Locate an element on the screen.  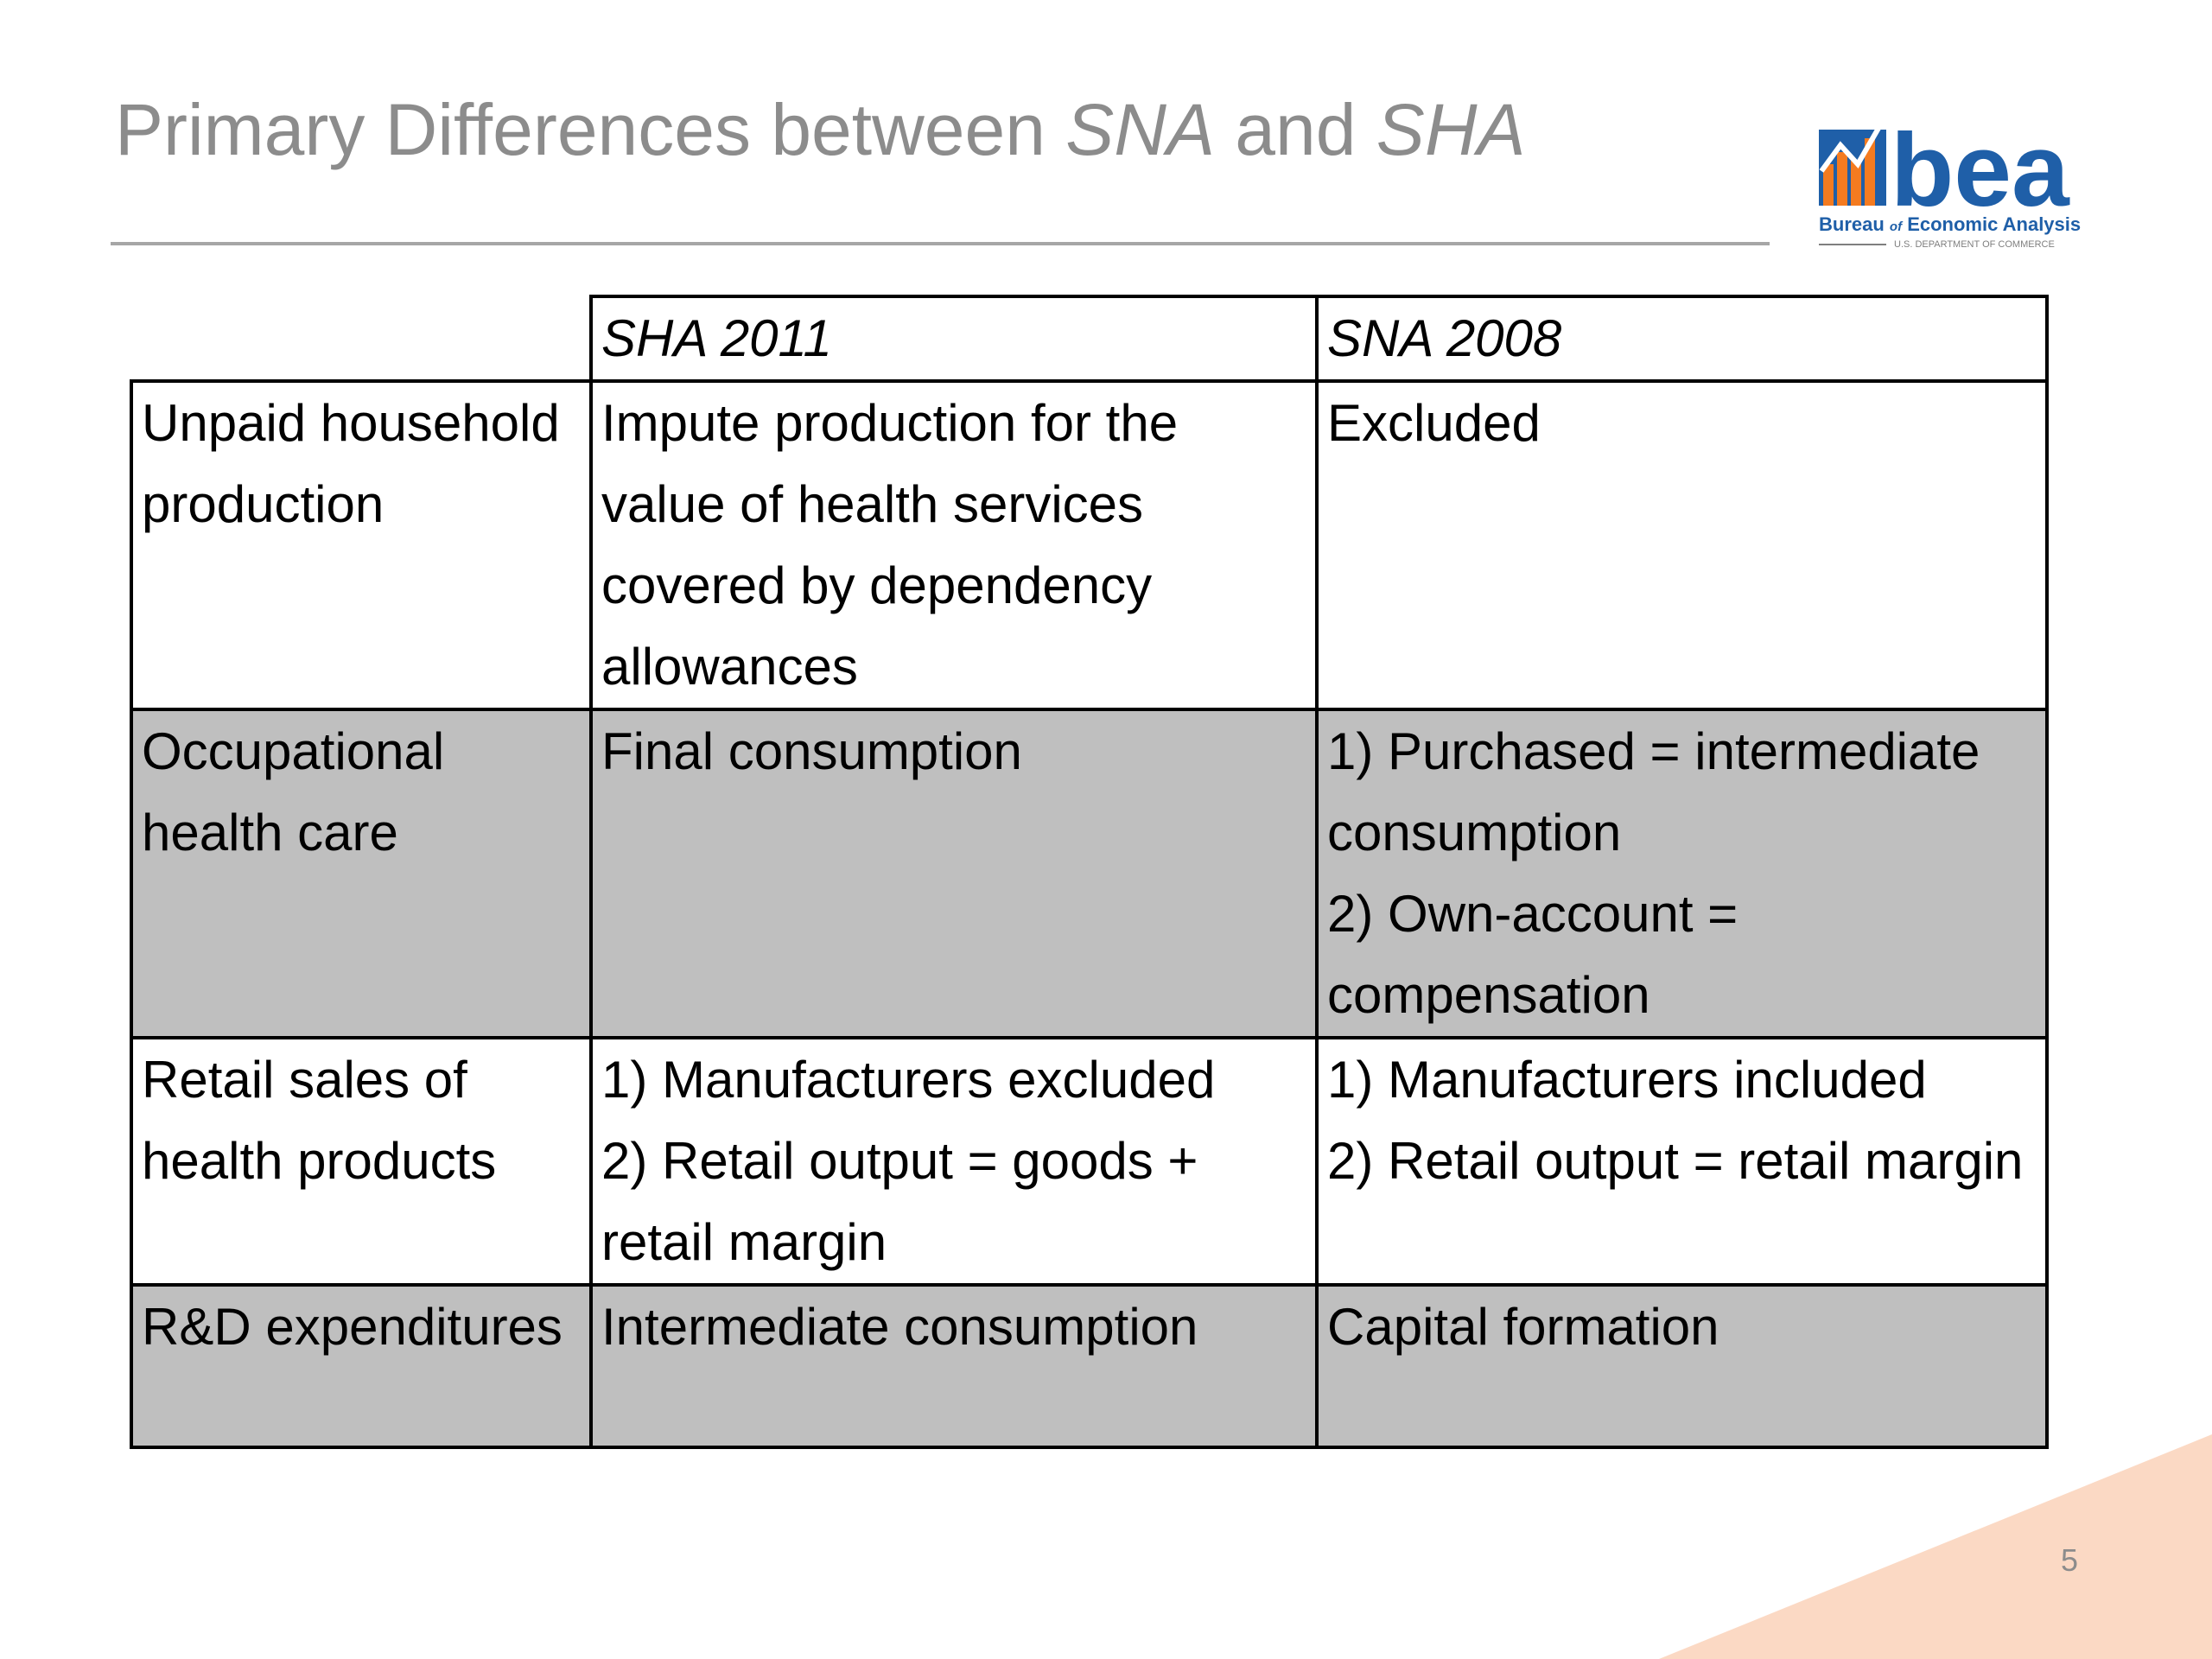
cell-line: Final consumption is located at coordinates (811, 751).